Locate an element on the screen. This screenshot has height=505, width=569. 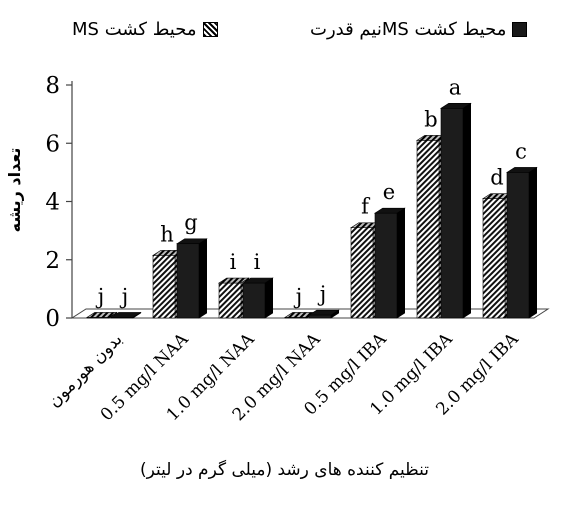
bar-ms is located at coordinates (101, 315).